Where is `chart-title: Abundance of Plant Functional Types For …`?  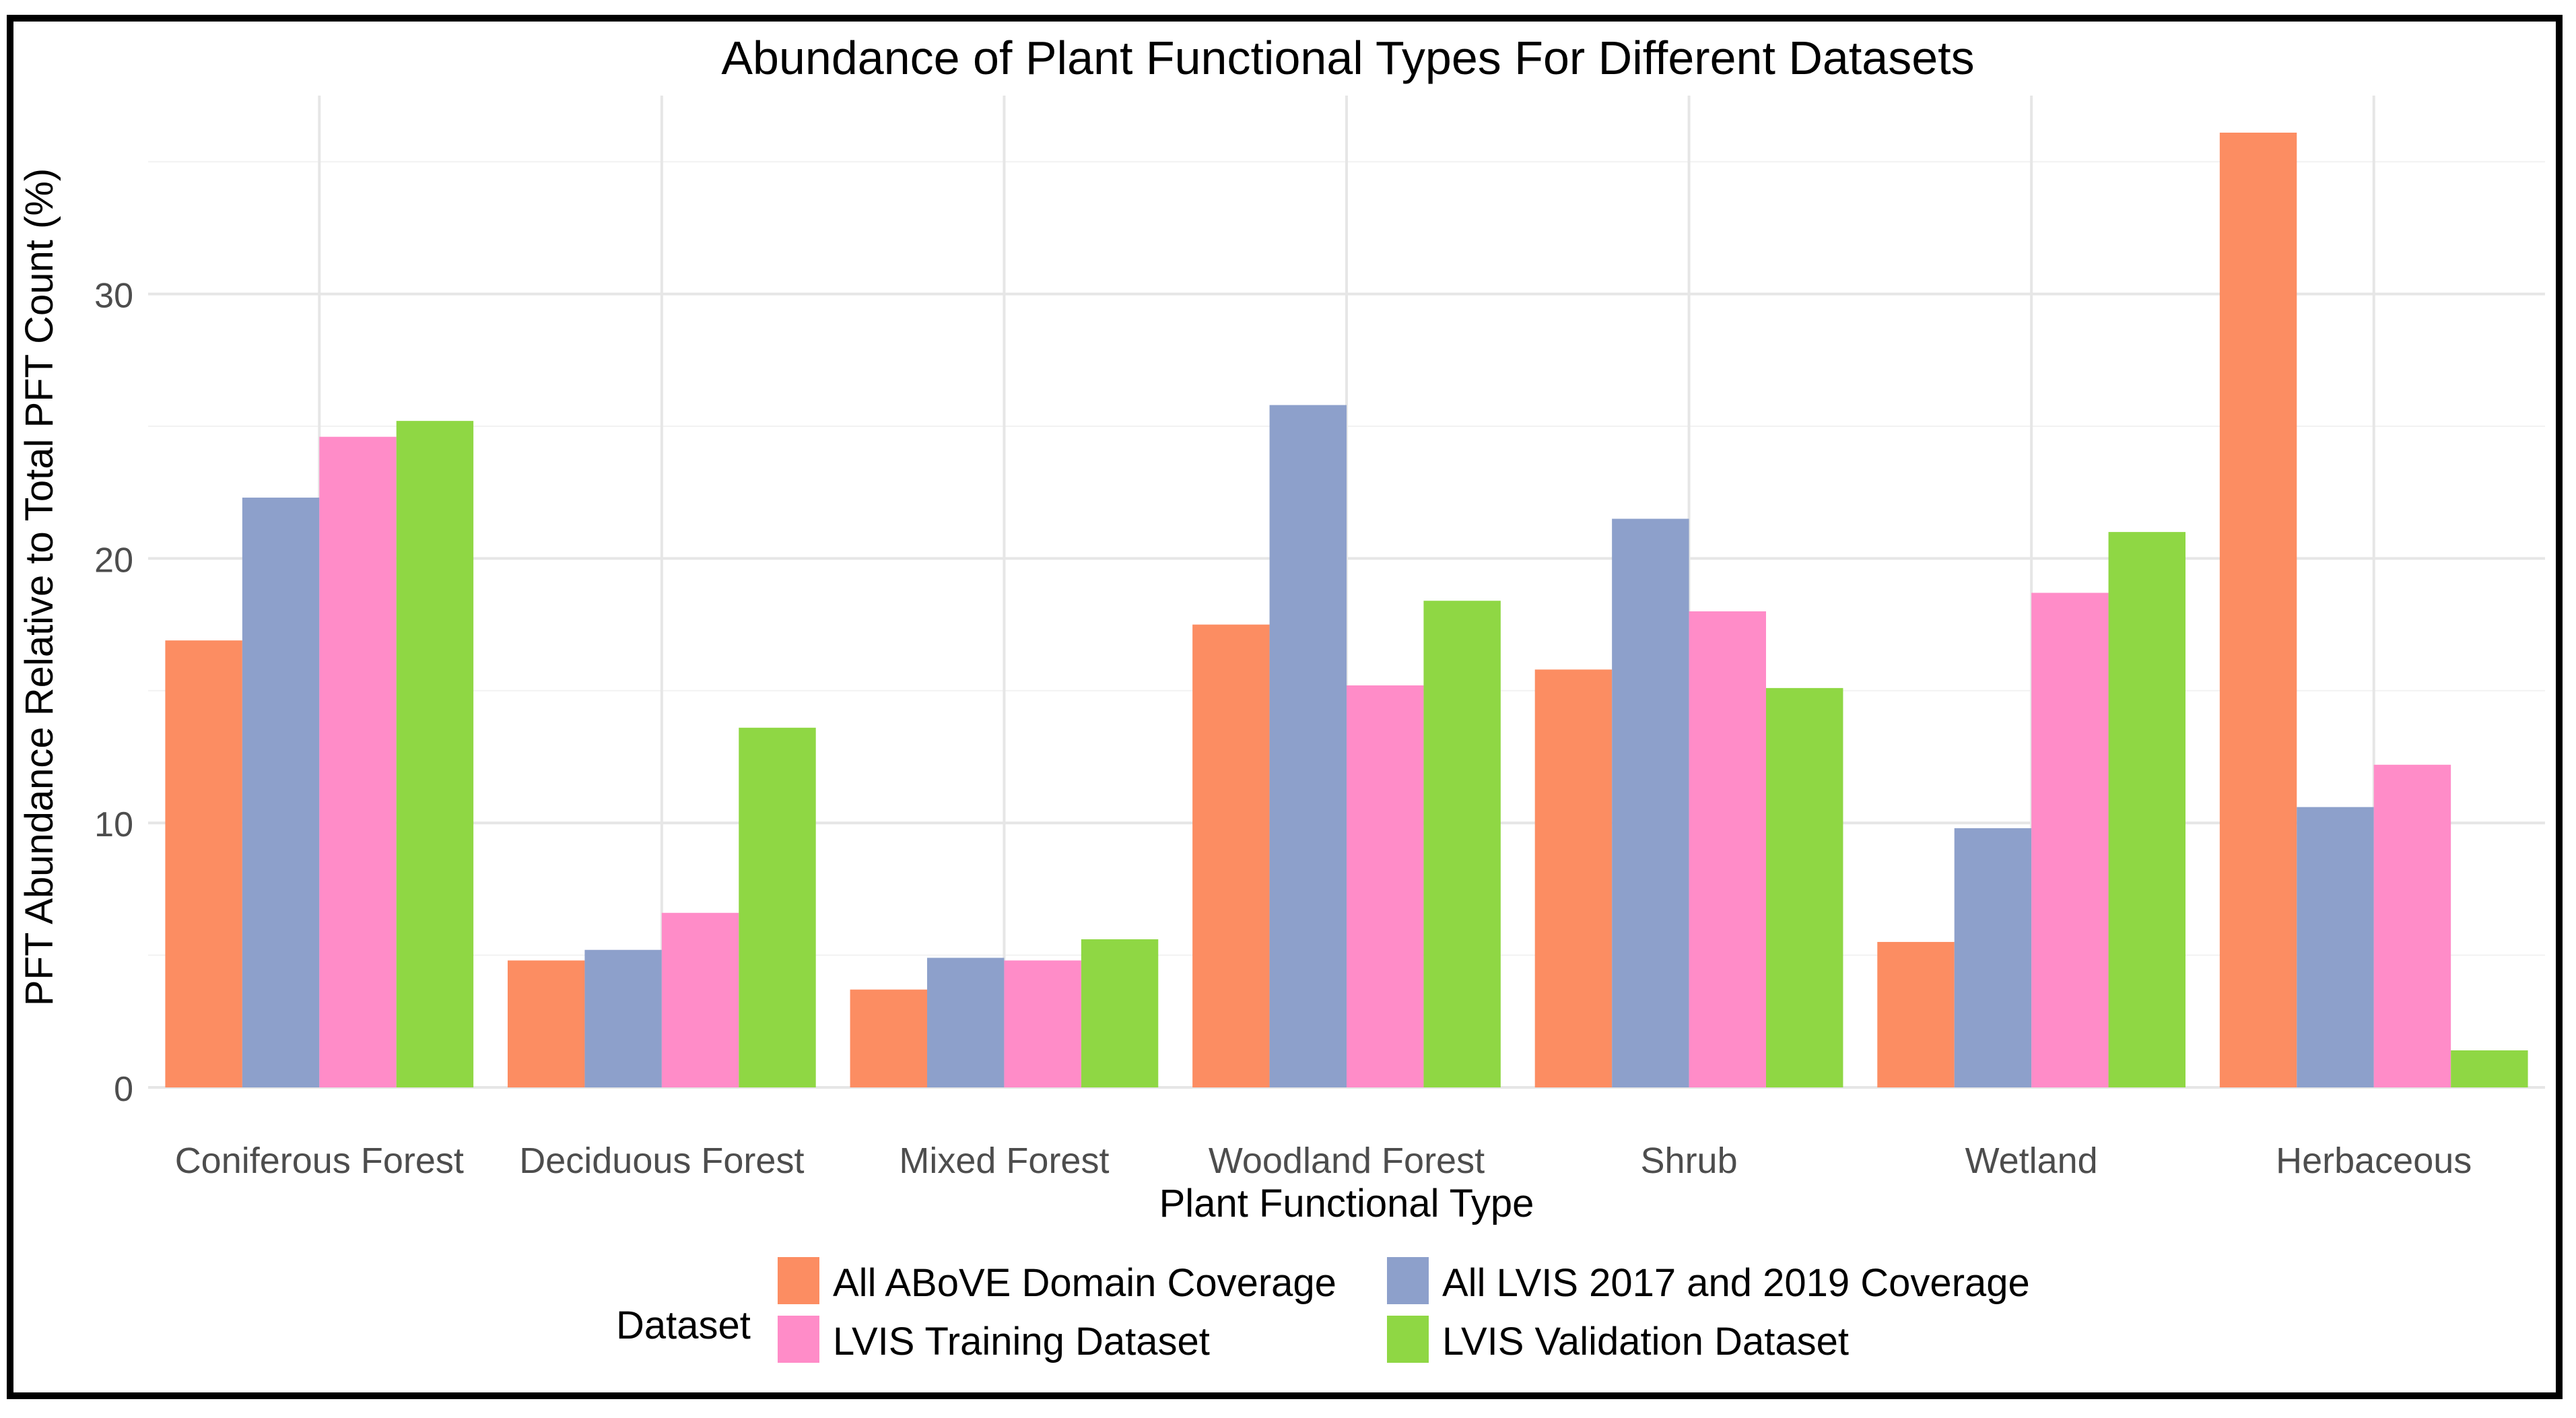
chart-title: Abundance of Plant Functional Types For … is located at coordinates (1347, 58).